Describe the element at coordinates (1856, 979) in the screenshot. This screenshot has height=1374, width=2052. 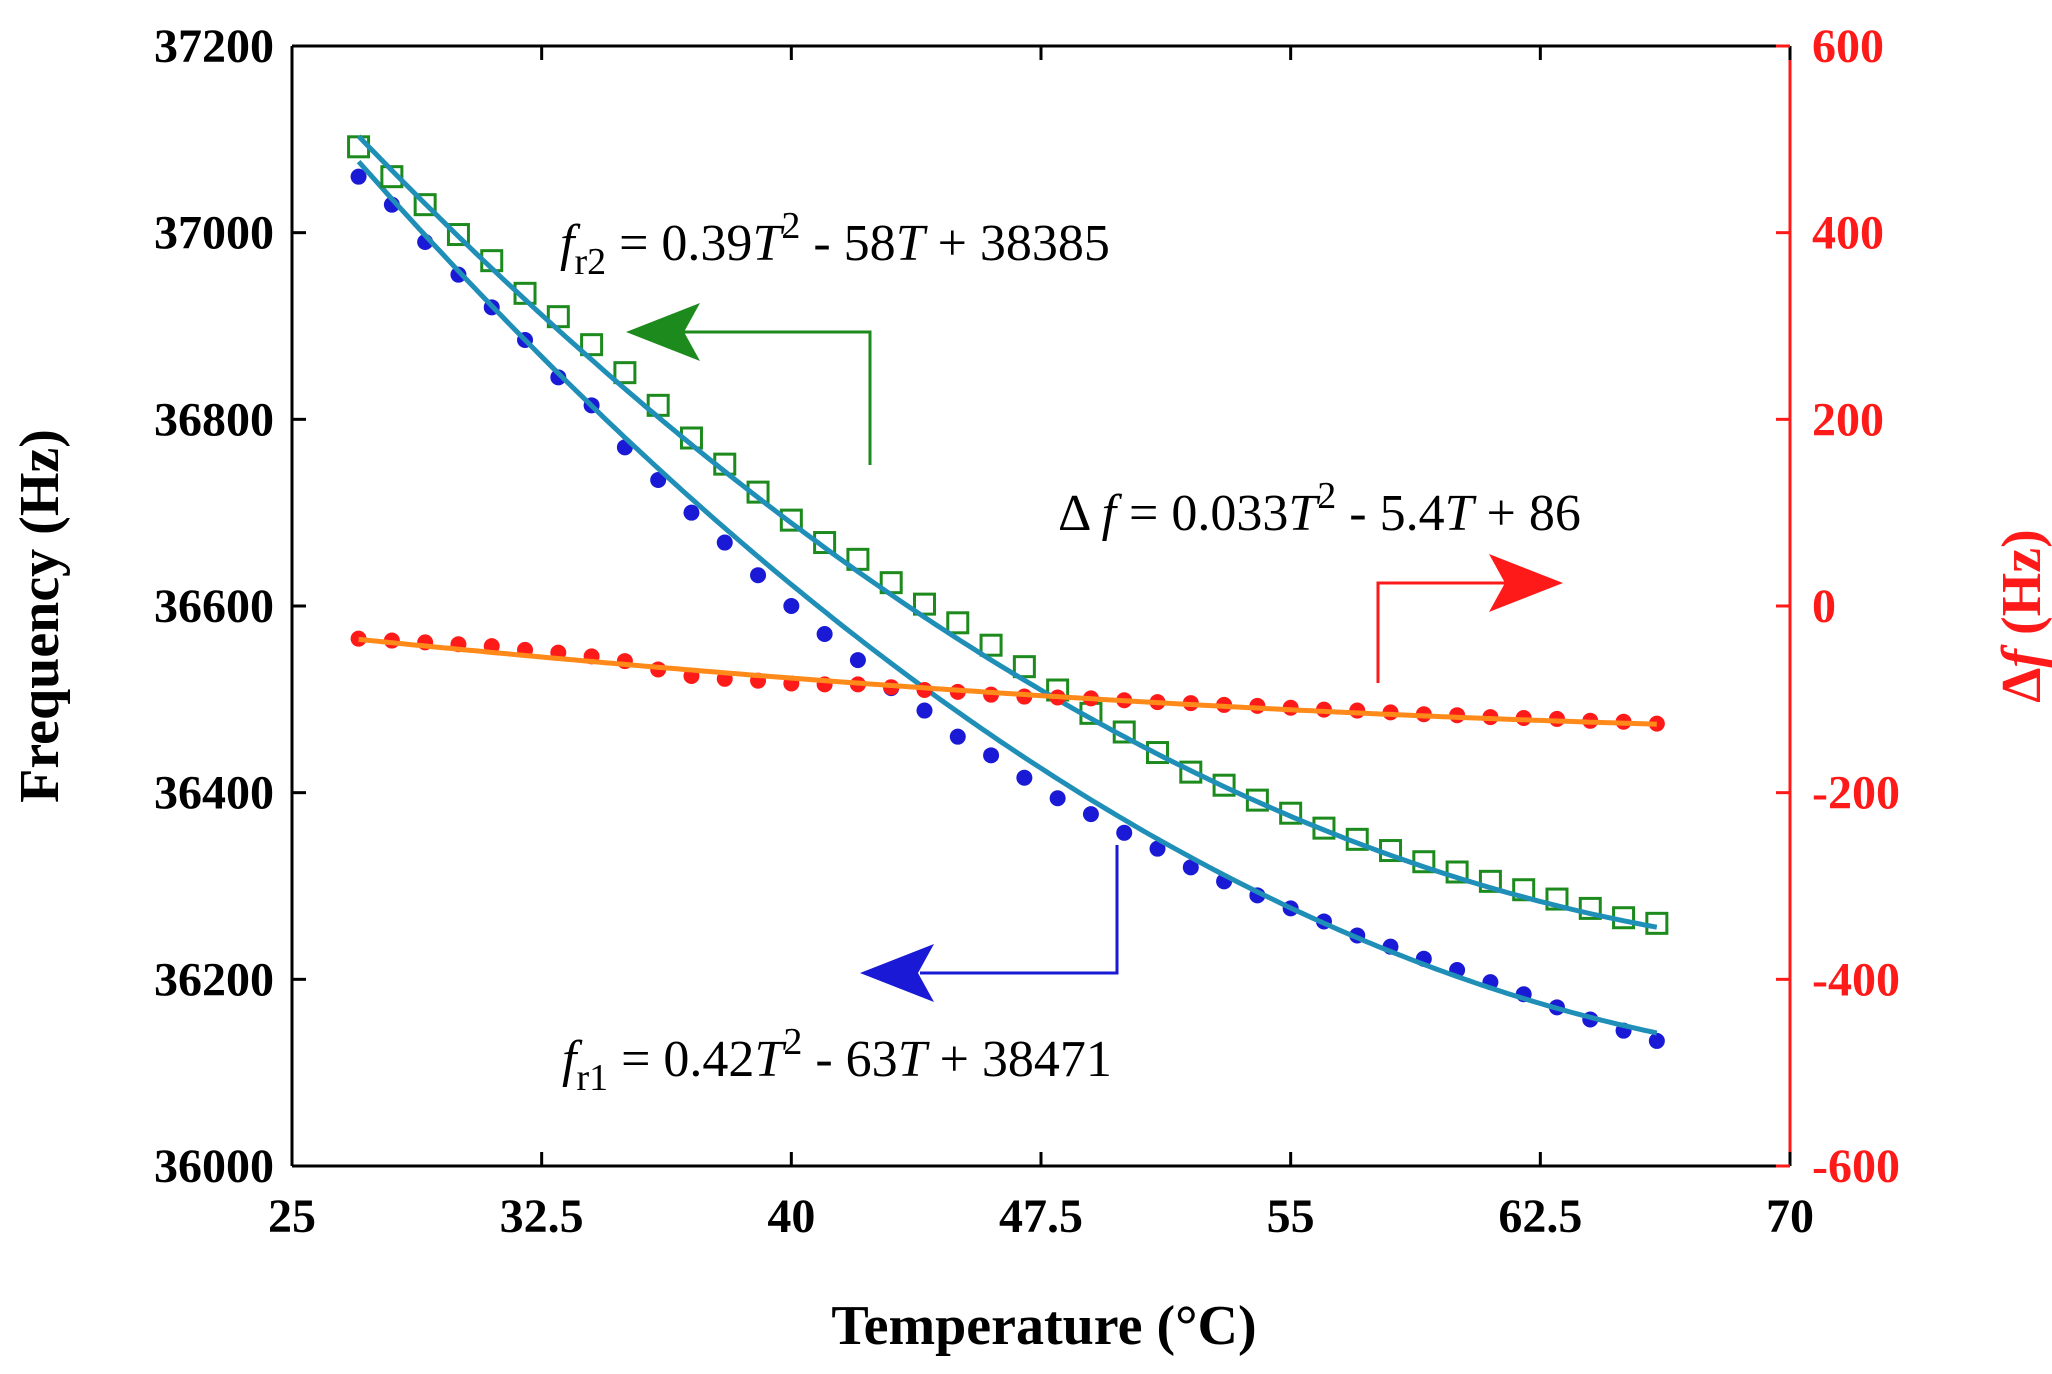
I see `right-tick-label: -400` at that location.